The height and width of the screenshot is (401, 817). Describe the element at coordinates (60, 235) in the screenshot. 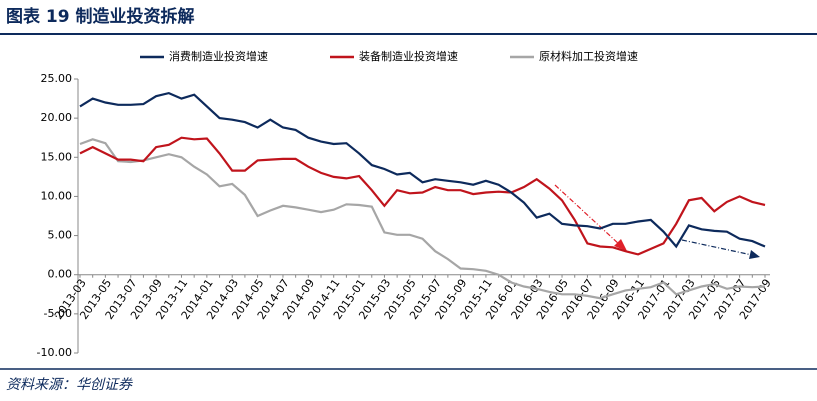

I see `y-tick-label: 5.00` at that location.